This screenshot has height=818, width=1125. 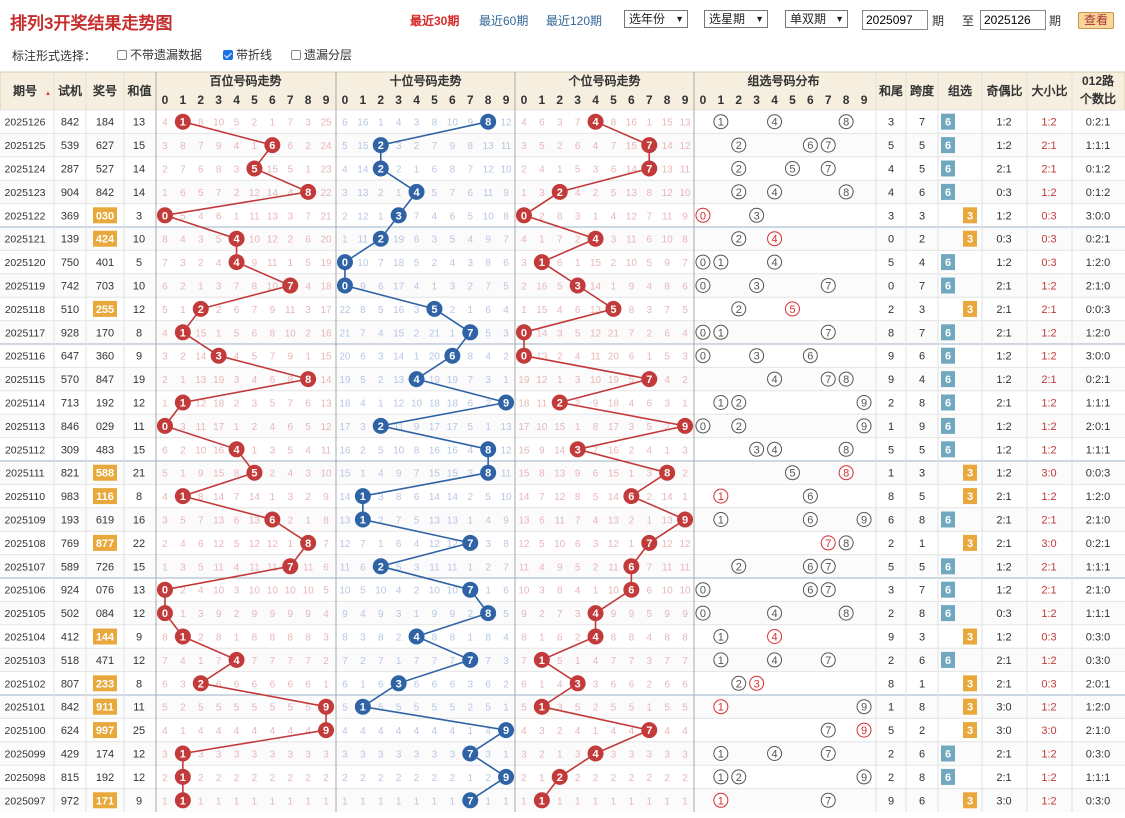 What do you see at coordinates (560, 521) in the screenshot?
I see `missing-count: 11` at bounding box center [560, 521].